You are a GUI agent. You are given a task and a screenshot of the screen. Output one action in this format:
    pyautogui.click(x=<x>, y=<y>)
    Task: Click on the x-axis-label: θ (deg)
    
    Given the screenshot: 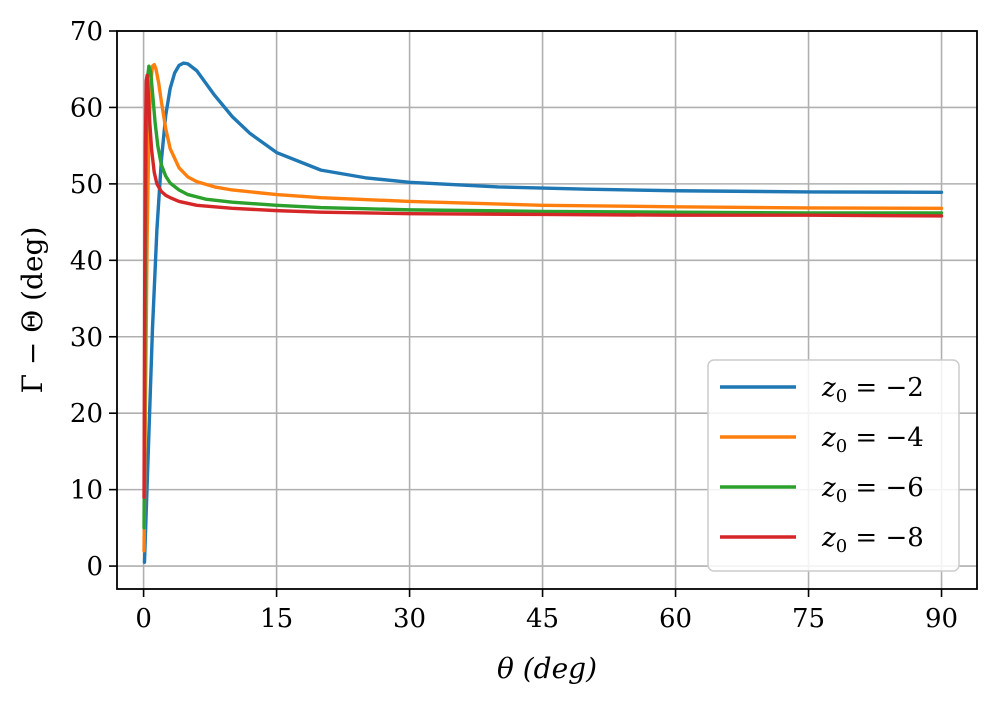 What is the action you would take?
    pyautogui.click(x=547, y=668)
    